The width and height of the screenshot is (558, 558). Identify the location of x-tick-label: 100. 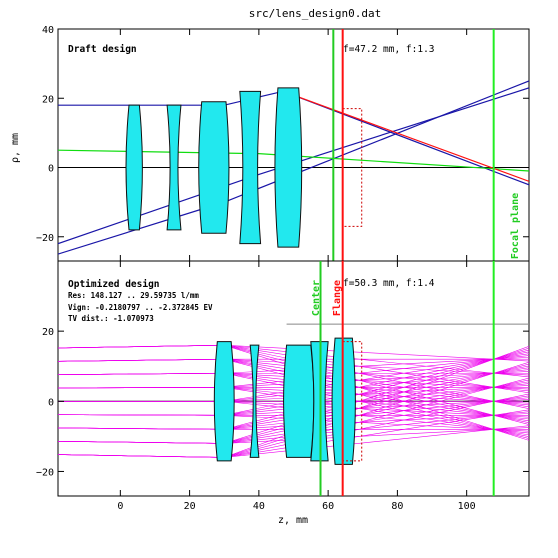
(467, 506).